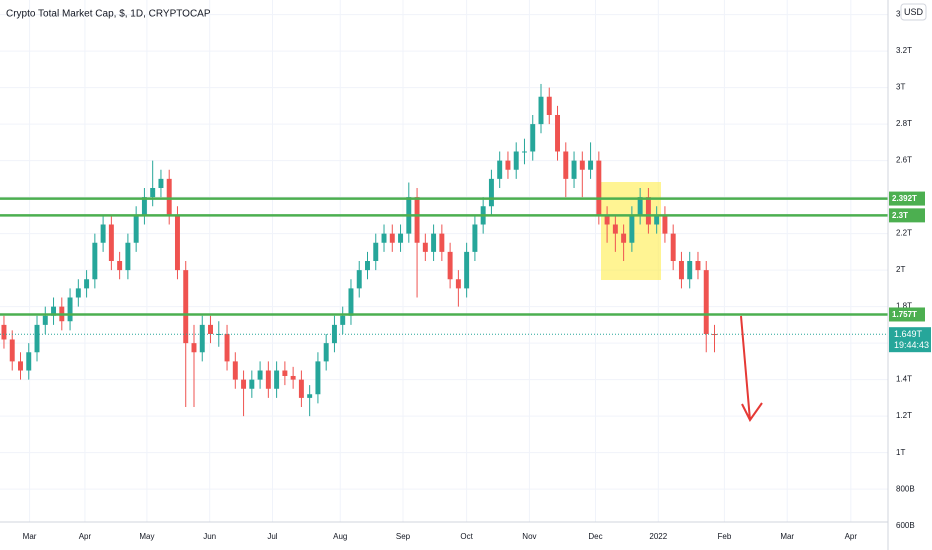 The image size is (932, 550). Describe the element at coordinates (904, 160) in the screenshot. I see `y-tick-label: 2.6T` at that location.